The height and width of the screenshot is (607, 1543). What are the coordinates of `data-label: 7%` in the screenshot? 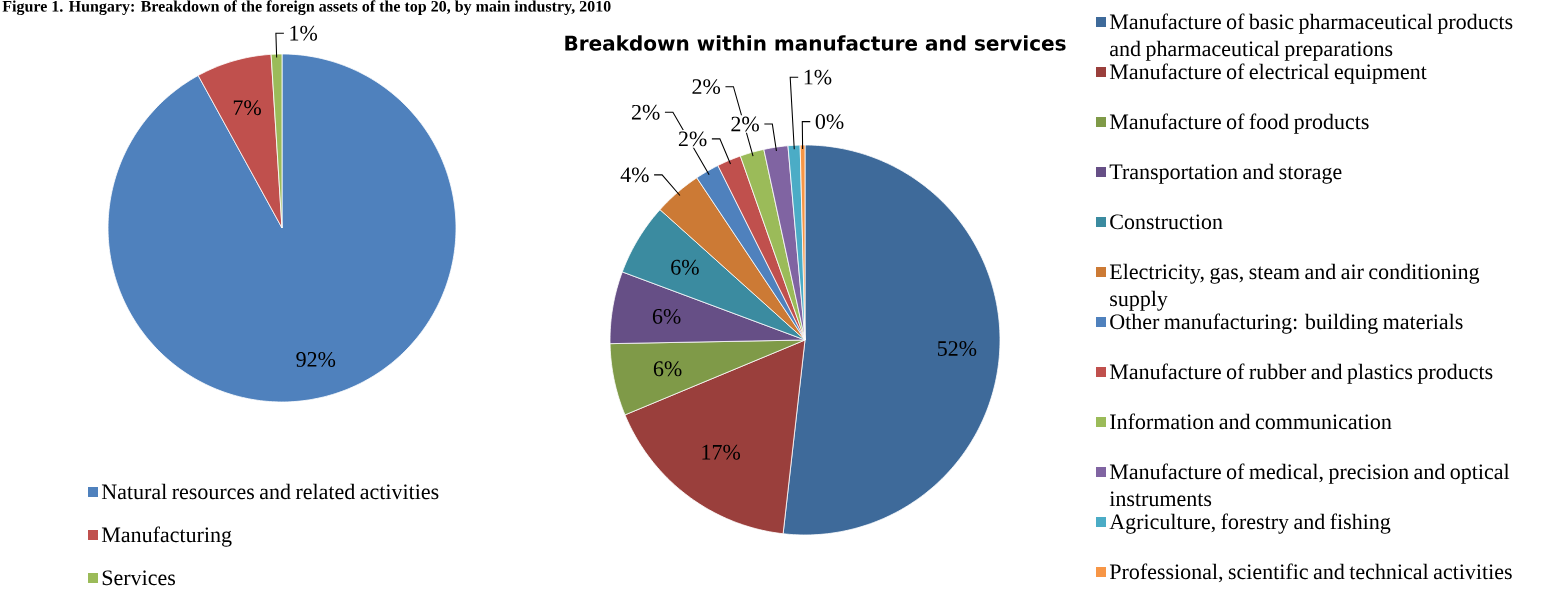 It's located at (247, 108).